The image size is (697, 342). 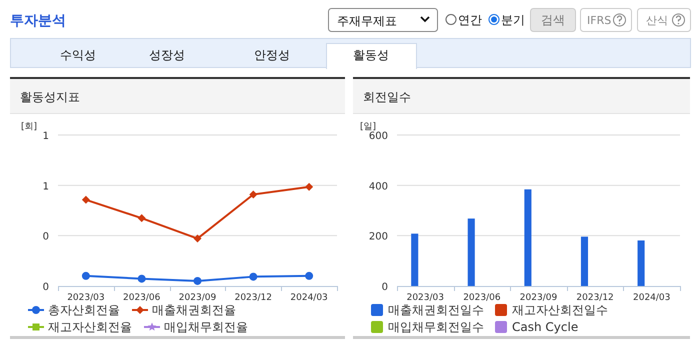 What do you see at coordinates (378, 136) in the screenshot?
I see `y-tick-label: 600` at bounding box center [378, 136].